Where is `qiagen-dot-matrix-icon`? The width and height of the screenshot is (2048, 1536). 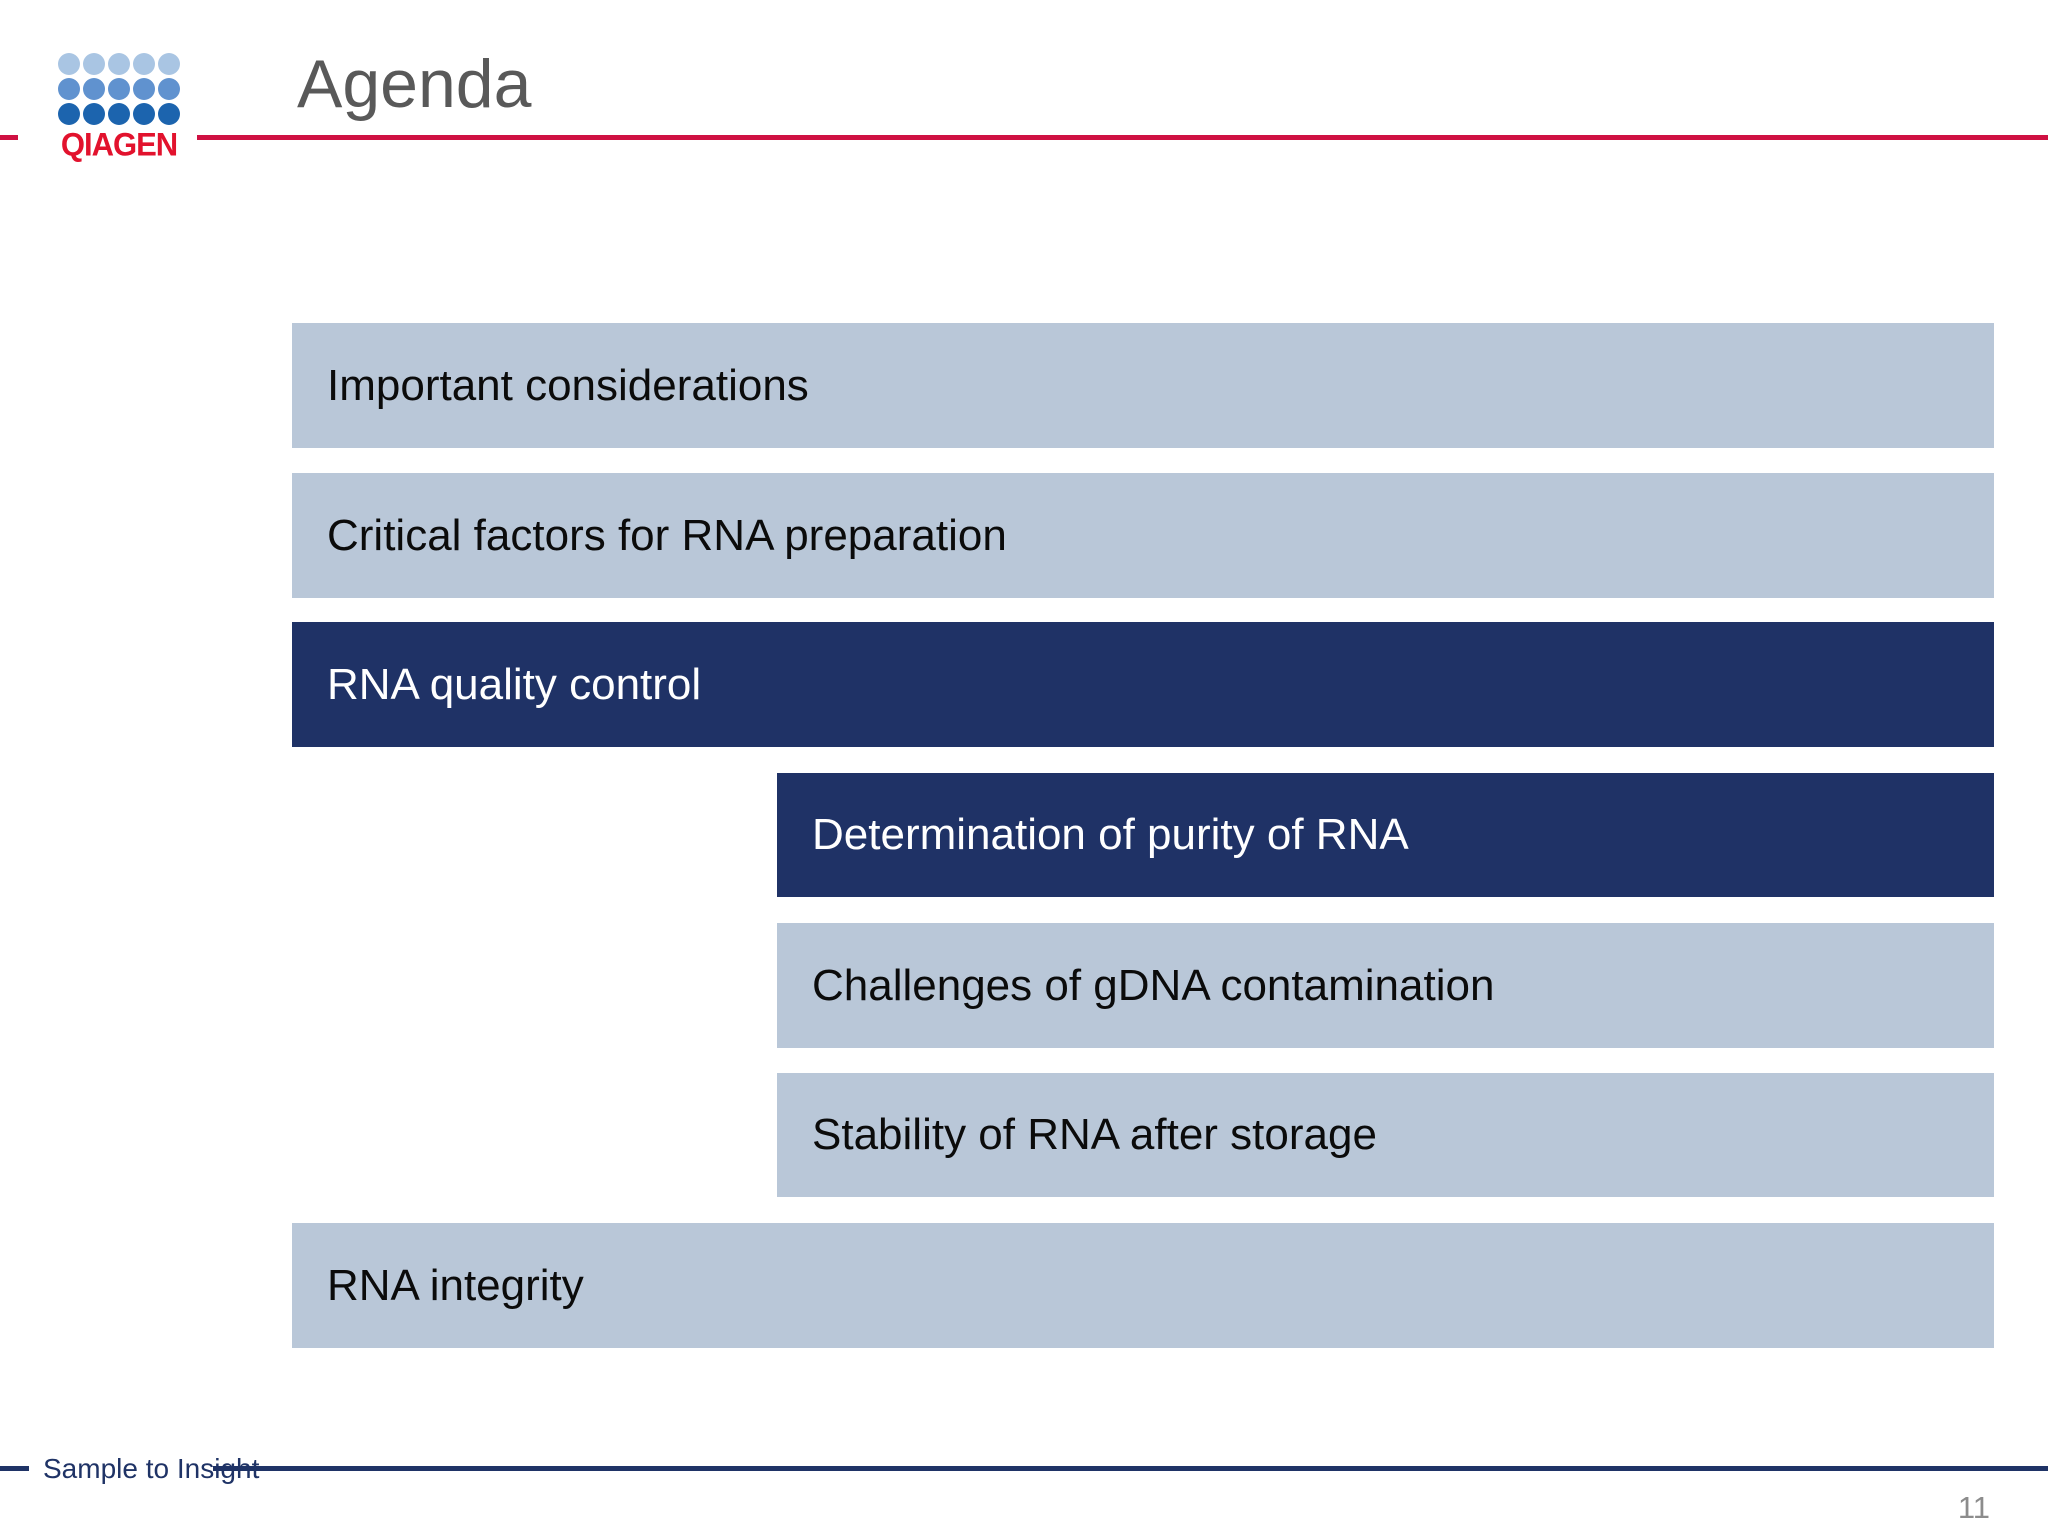
qiagen-dot-matrix-icon is located at coordinates (119, 89).